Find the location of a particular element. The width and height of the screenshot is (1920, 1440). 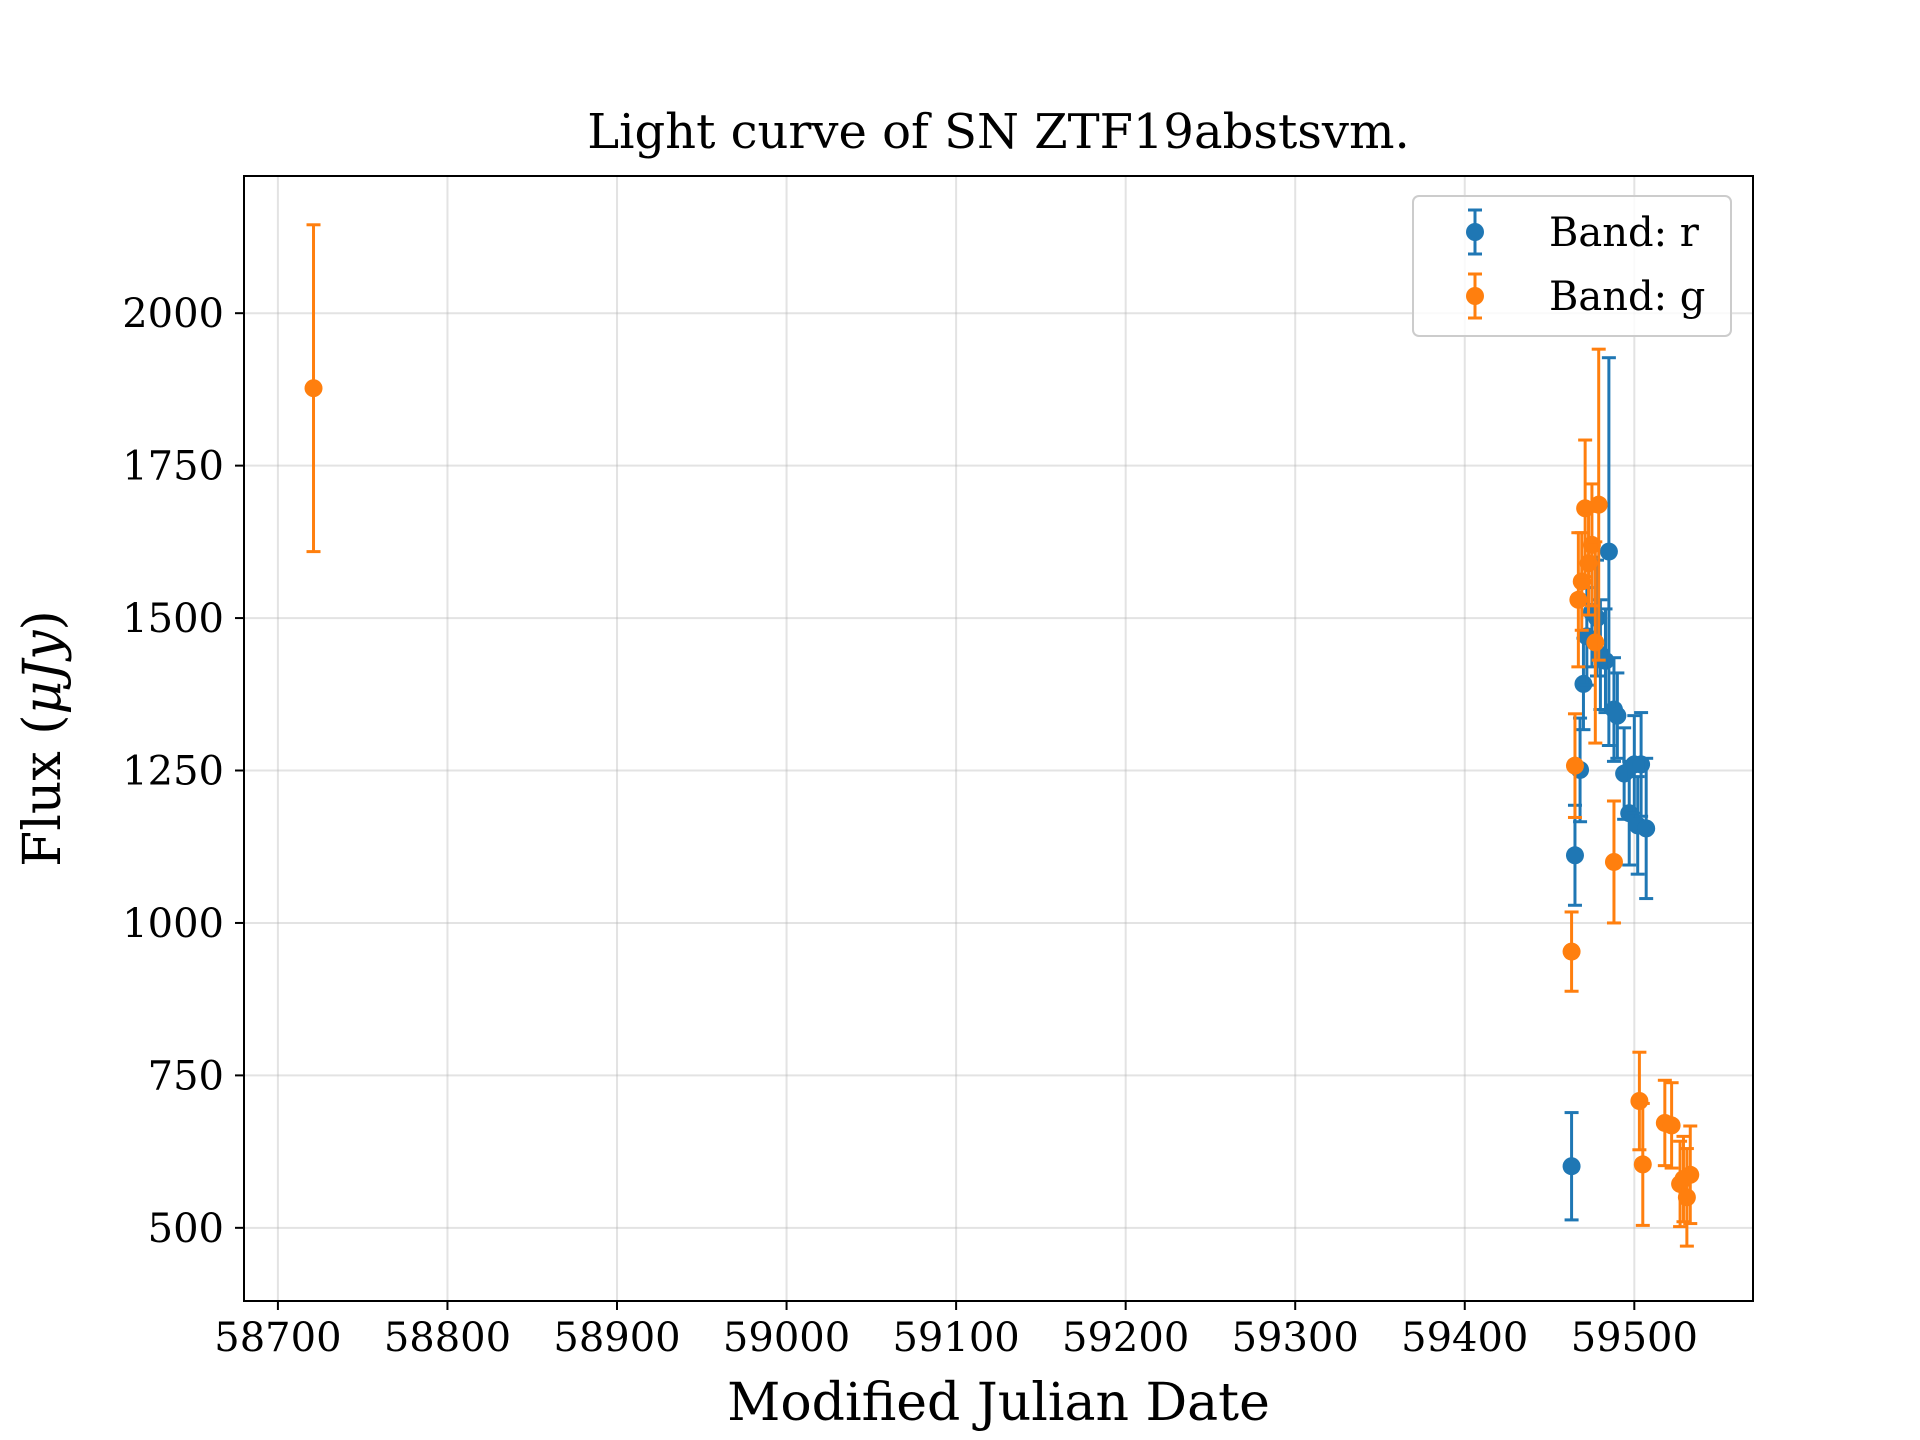

legend-item: Band: r is located at coordinates (1583, 232).